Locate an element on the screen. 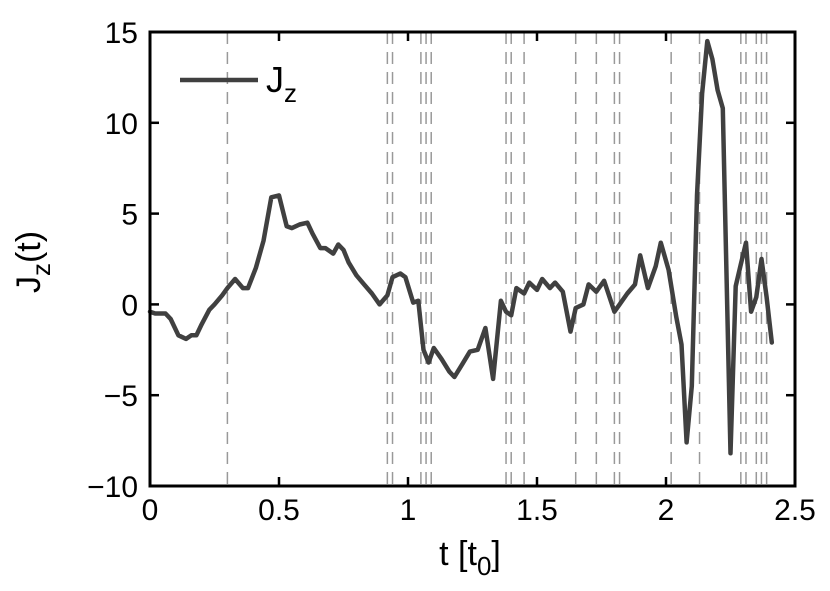 The image size is (830, 591). legend: Jz is located at coordinates (238, 83).